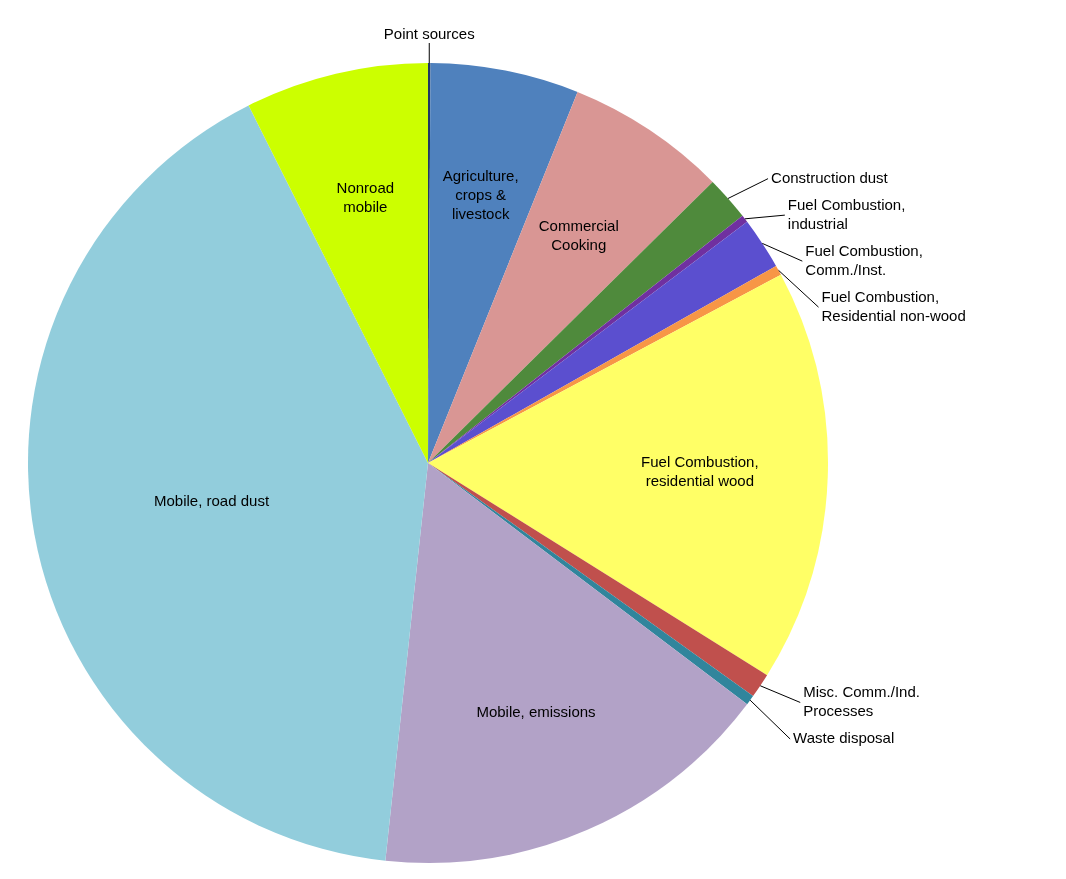 The height and width of the screenshot is (879, 1066). What do you see at coordinates (536, 711) in the screenshot?
I see `slice-label: Mobile, emissions` at bounding box center [536, 711].